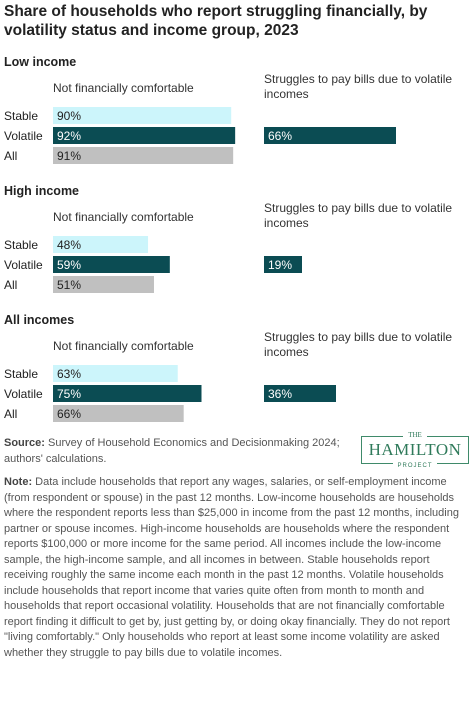  What do you see at coordinates (69, 156) in the screenshot?
I see `data-label: 91%` at bounding box center [69, 156].